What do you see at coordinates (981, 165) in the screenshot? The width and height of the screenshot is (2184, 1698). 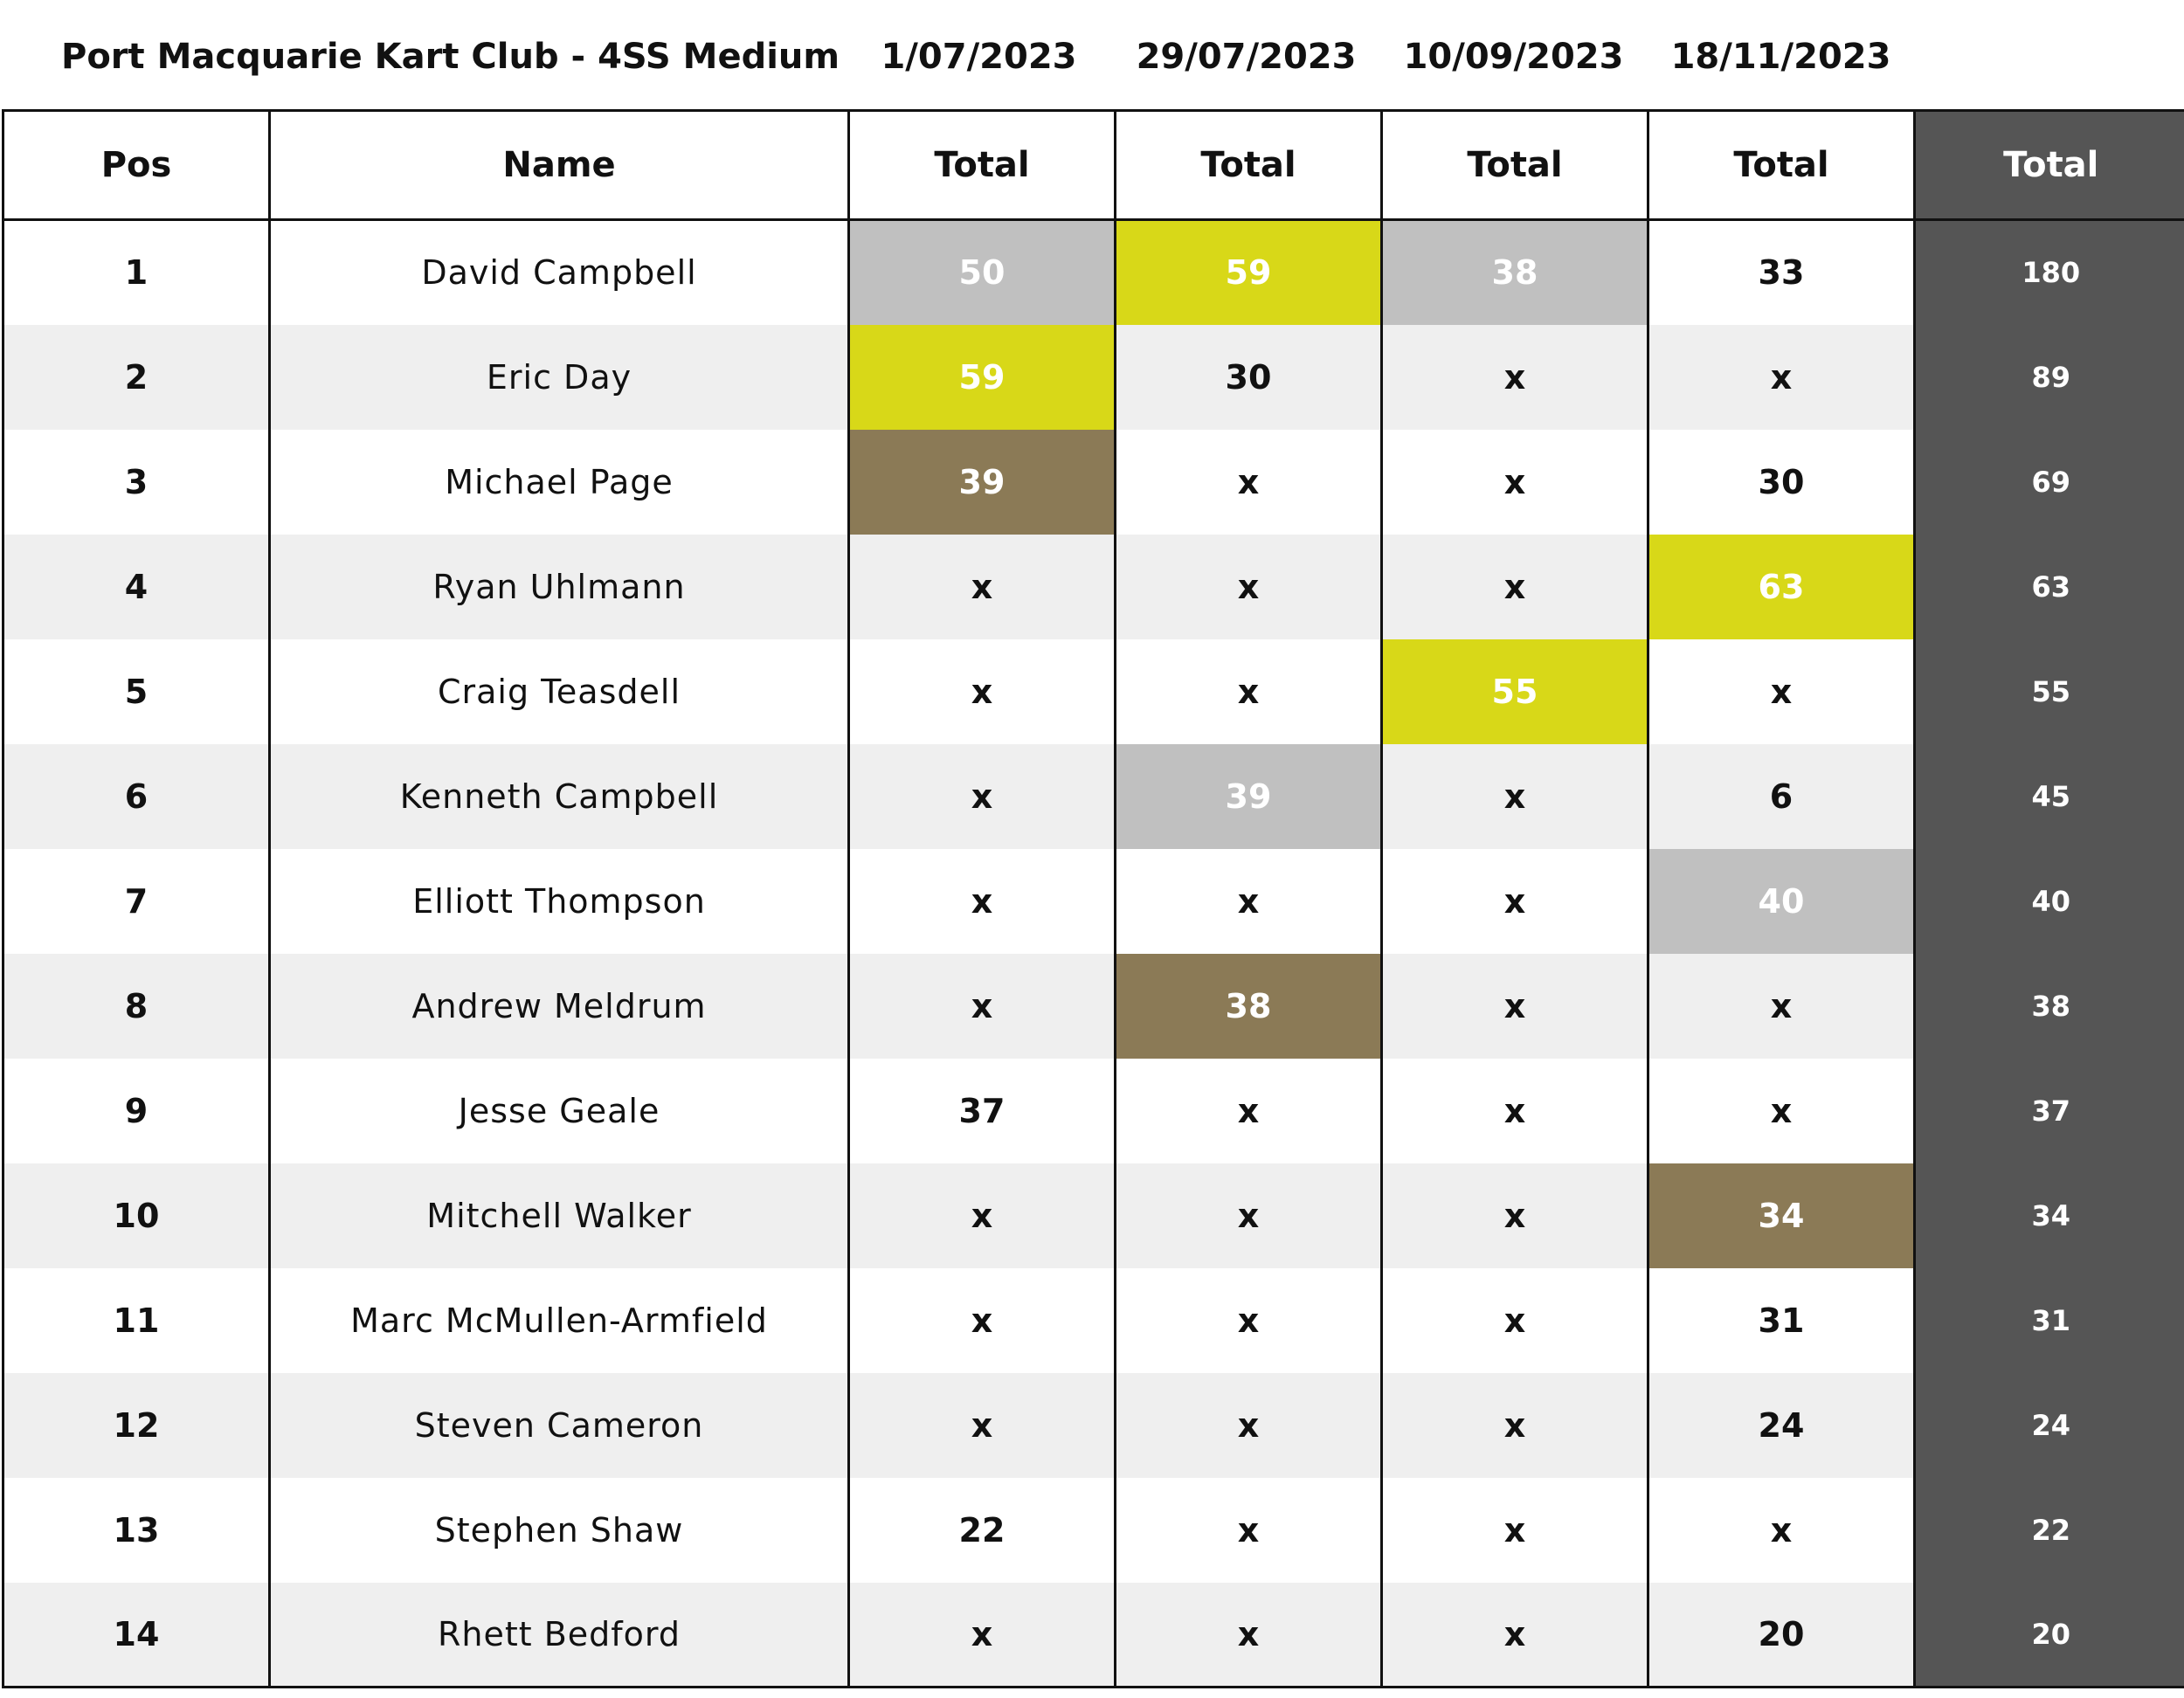 I see `event-1-column-header: Total` at bounding box center [981, 165].